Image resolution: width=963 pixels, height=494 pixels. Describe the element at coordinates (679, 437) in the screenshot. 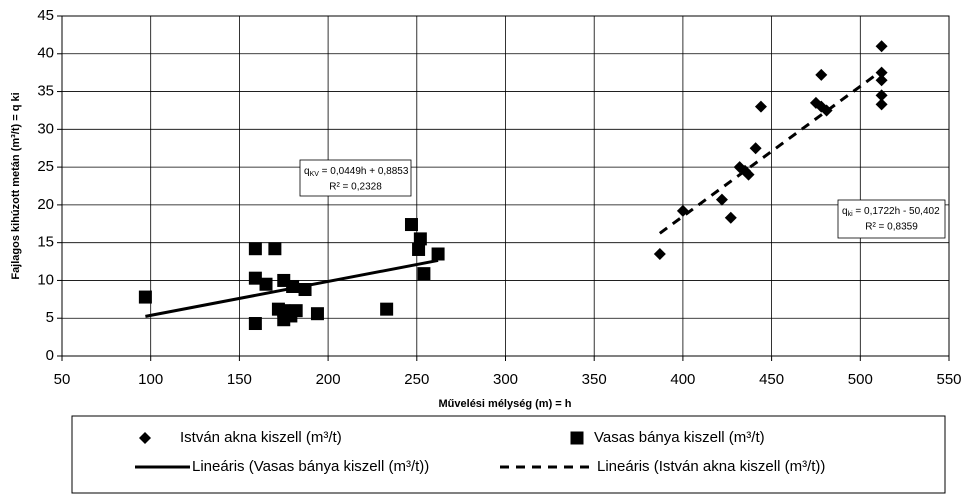

I see `legend-label: Vasas bánya kiszell (m³/t)` at that location.